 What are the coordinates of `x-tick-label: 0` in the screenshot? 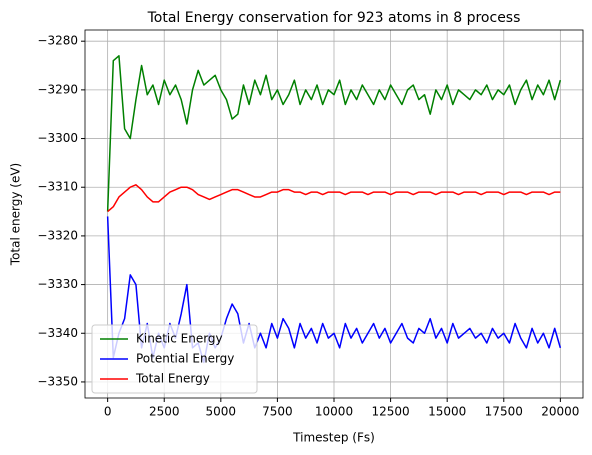 It's located at (108, 412).